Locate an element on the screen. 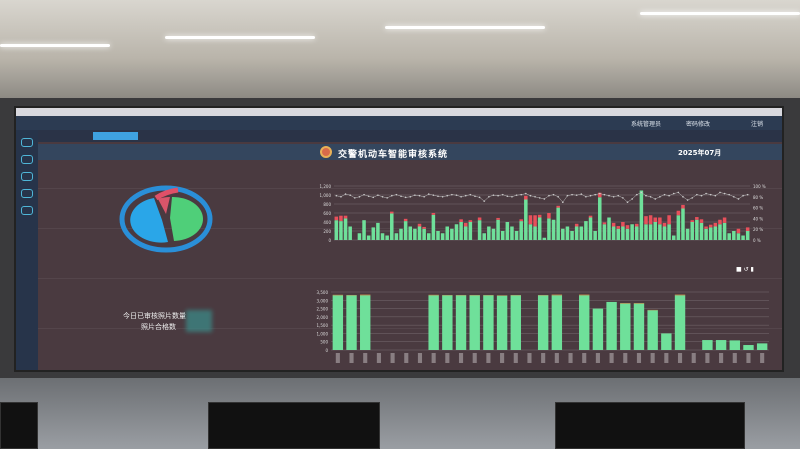  shield-icon is located at coordinates (27, 210).